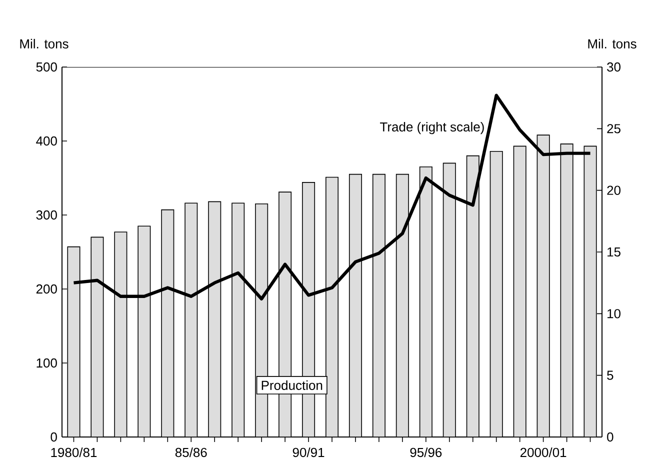 The height and width of the screenshot is (473, 662). I want to click on y-tick-label: 200, so click(46, 289).